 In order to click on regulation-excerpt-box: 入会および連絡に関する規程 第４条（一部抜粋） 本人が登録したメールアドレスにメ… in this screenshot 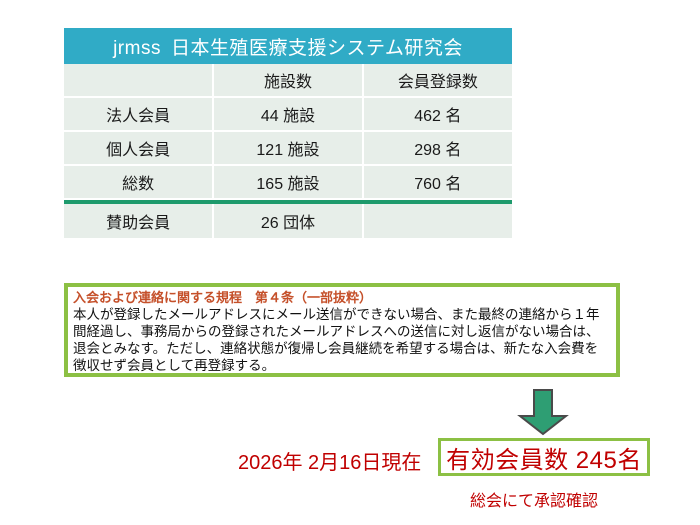, I will do `click(342, 330)`.